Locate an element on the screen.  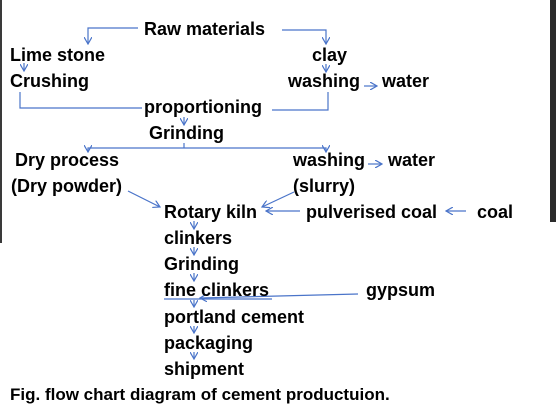
node-fine-clinkers: fine clinkers is located at coordinates (217, 290).